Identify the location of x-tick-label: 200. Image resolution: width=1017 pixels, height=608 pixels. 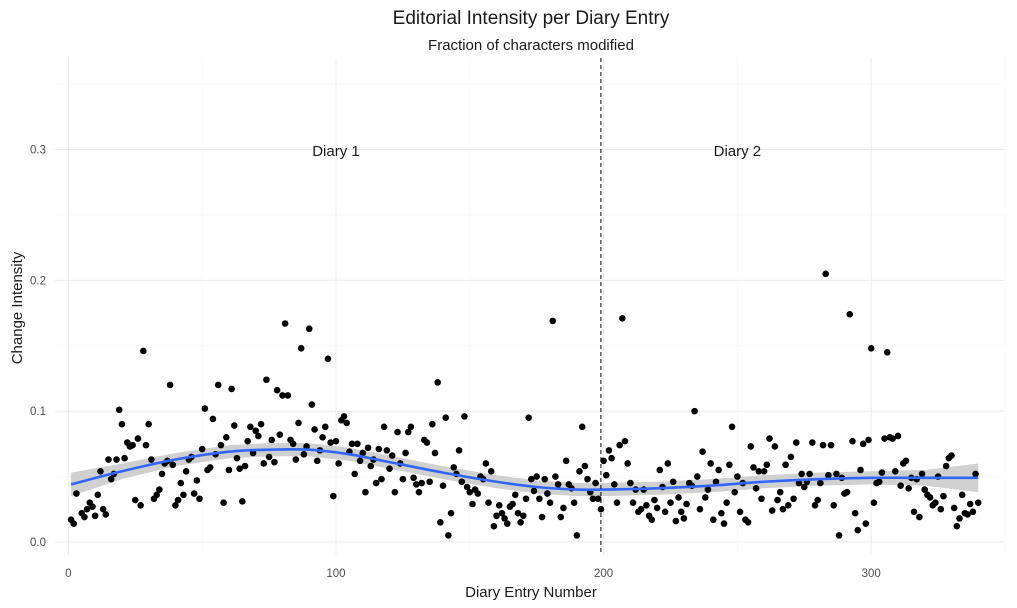
(603, 574).